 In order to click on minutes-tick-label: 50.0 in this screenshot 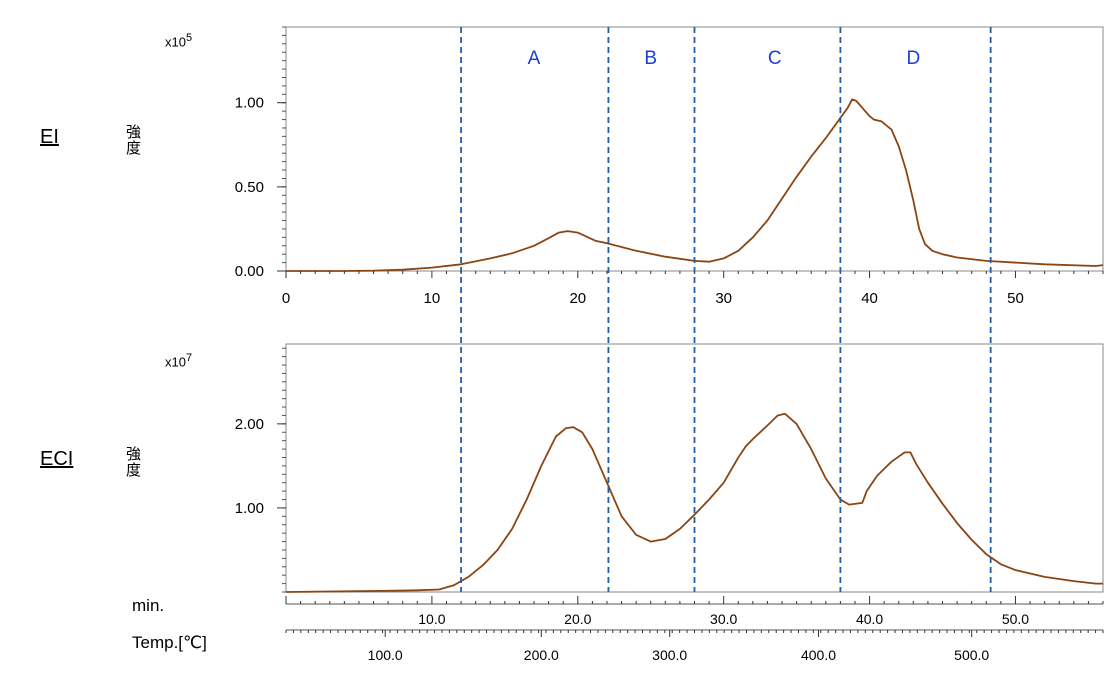, I will do `click(1015, 619)`.